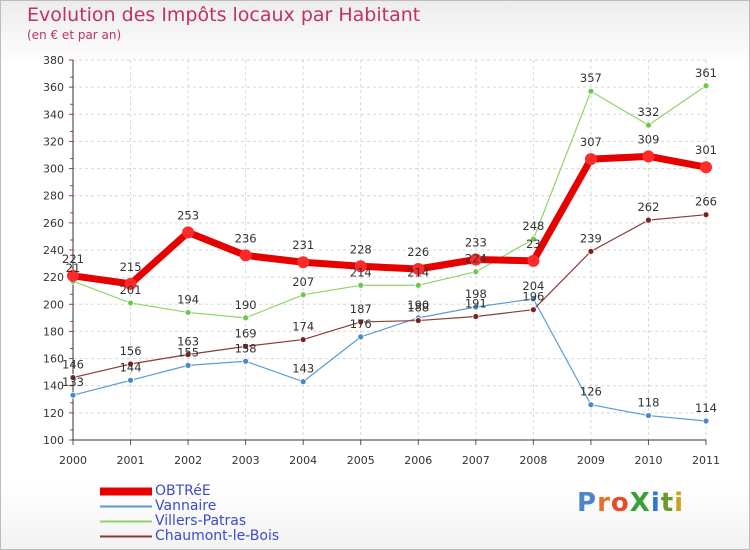 Image resolution: width=750 pixels, height=550 pixels. Describe the element at coordinates (246, 333) in the screenshot. I see `data-label: 169` at that location.